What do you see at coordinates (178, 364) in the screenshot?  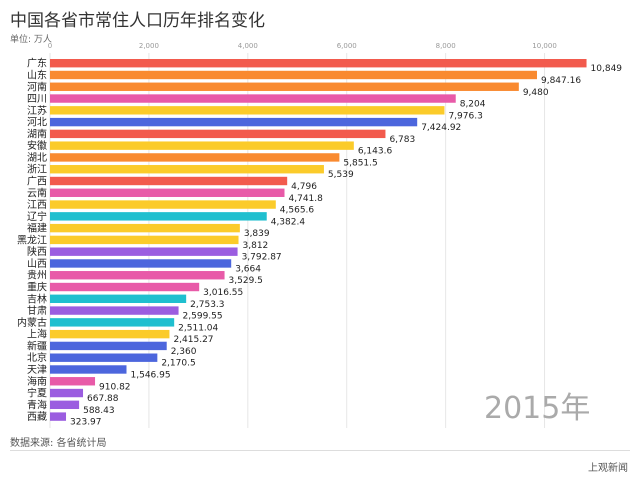 I see `value-label: 2,170.5` at bounding box center [178, 364].